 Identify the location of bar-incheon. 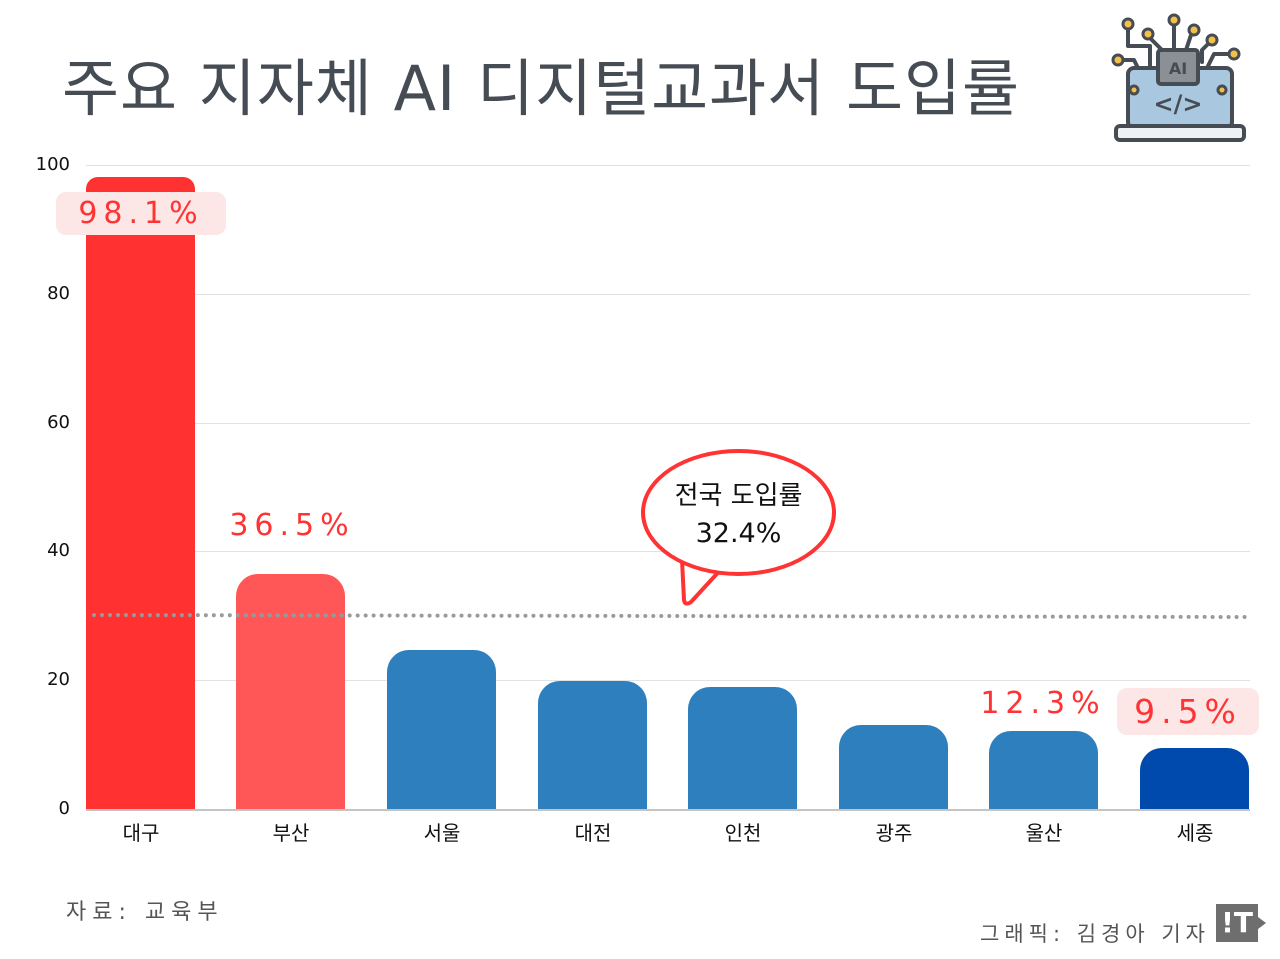
(742, 748).